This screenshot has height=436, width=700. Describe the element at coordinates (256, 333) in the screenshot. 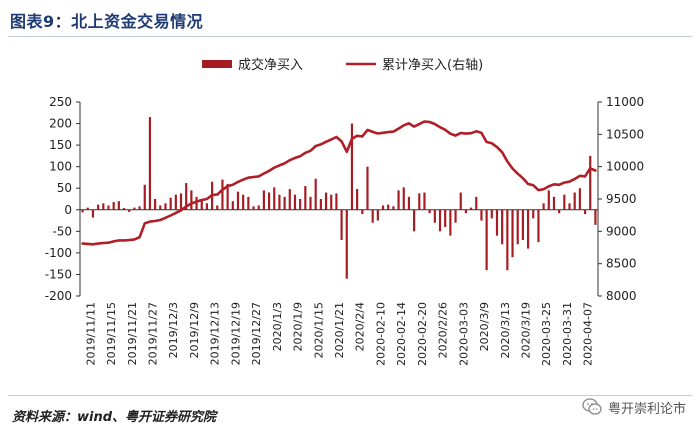

I see `x-tick-label: 2019/12/27` at that location.